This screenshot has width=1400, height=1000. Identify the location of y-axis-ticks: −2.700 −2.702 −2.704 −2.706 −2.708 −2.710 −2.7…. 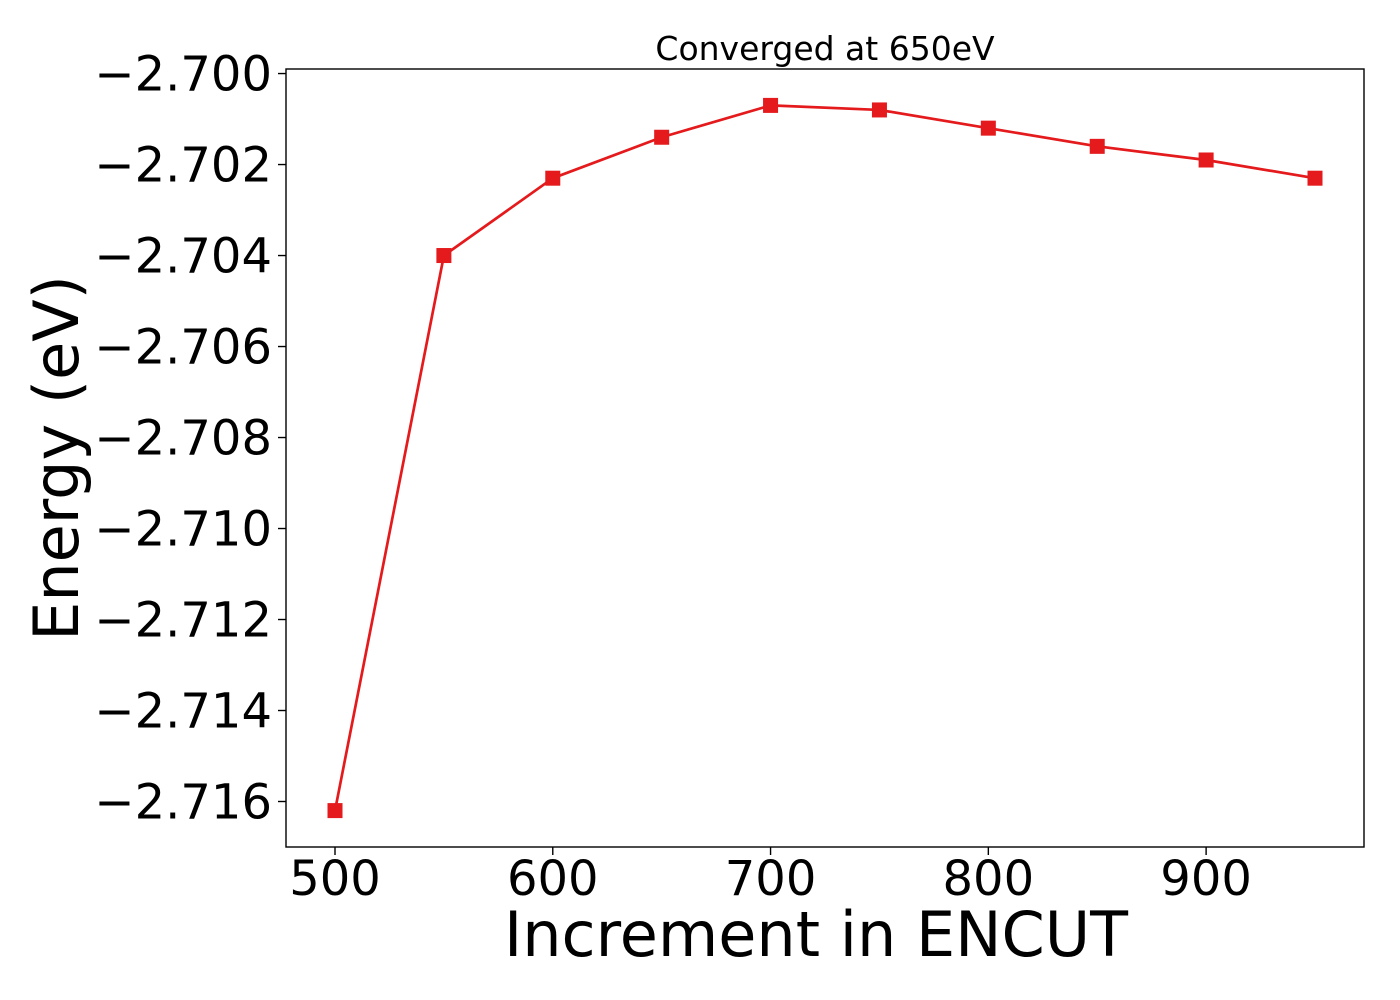
(190, 439).